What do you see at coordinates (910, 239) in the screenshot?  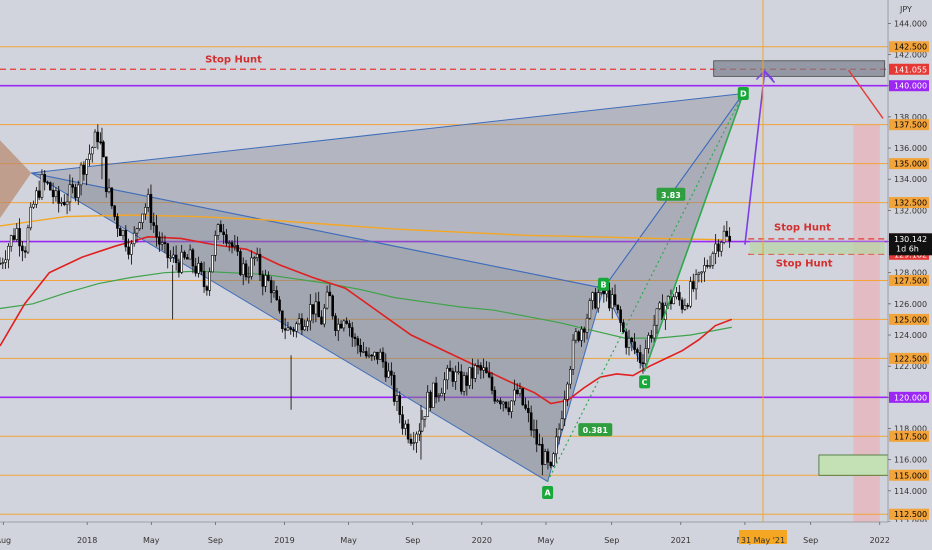 I see `last-price-value: 130.142` at bounding box center [910, 239].